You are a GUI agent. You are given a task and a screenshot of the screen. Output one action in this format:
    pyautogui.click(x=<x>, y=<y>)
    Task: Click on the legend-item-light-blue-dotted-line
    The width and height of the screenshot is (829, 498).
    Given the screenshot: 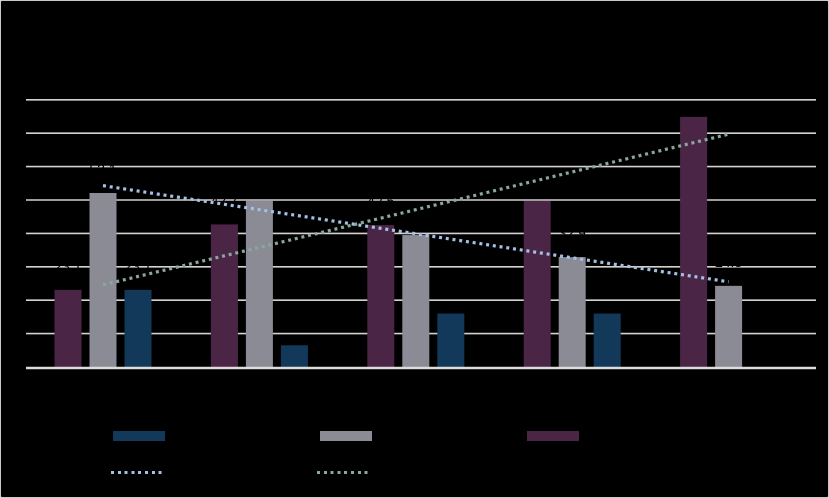 What is the action you would take?
    pyautogui.click(x=141, y=472)
    